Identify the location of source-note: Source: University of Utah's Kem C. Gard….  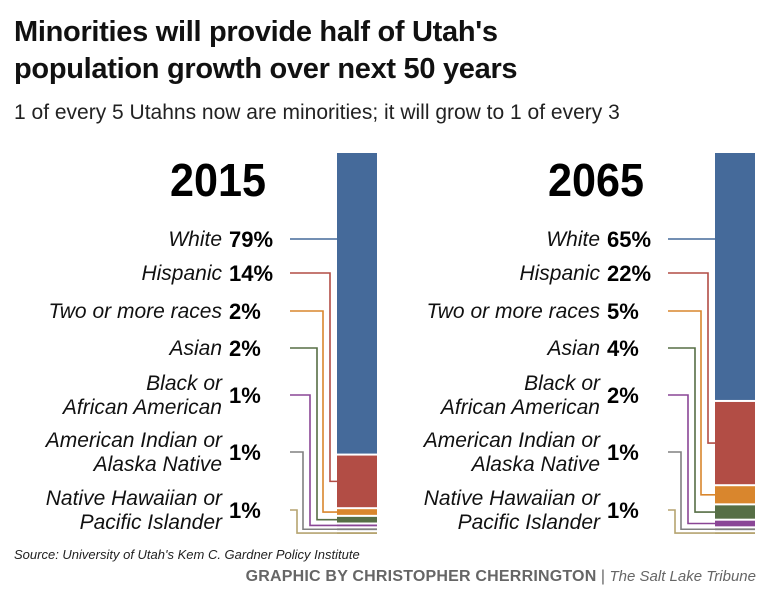
(187, 554).